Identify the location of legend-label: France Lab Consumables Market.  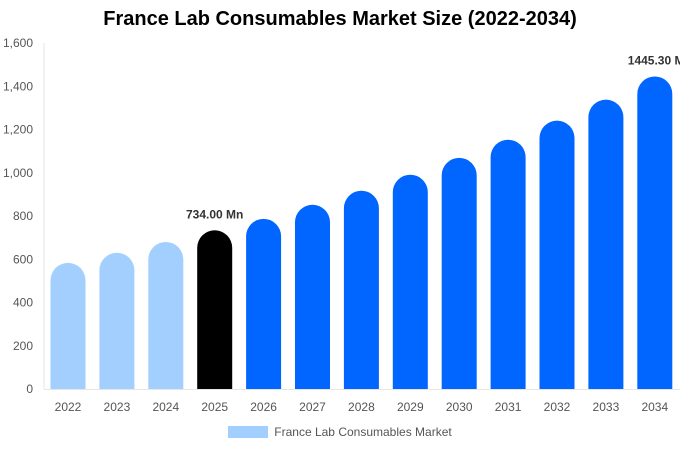
(363, 432).